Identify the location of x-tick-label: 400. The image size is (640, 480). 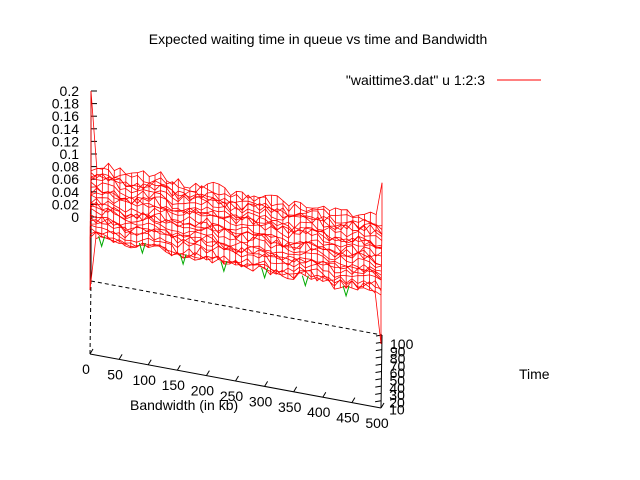
(319, 412).